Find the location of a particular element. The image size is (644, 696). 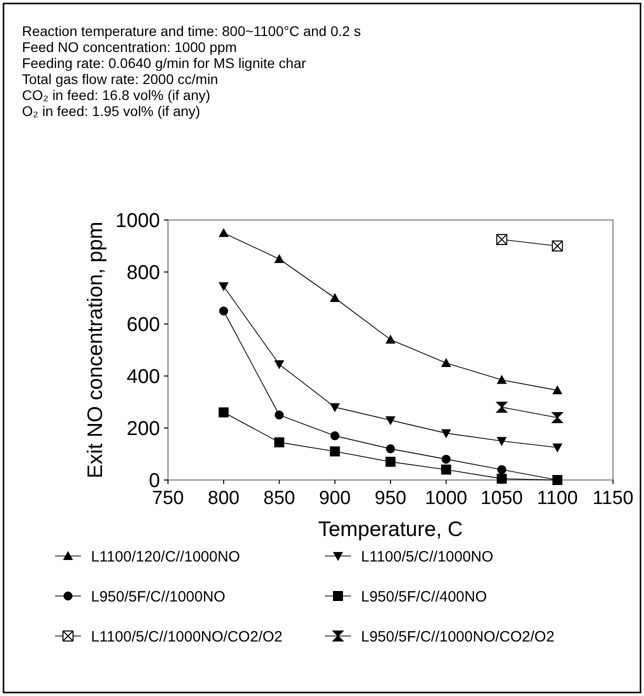

text: Total gas flow rate: 2000 cc/min is located at coordinates (120, 79).